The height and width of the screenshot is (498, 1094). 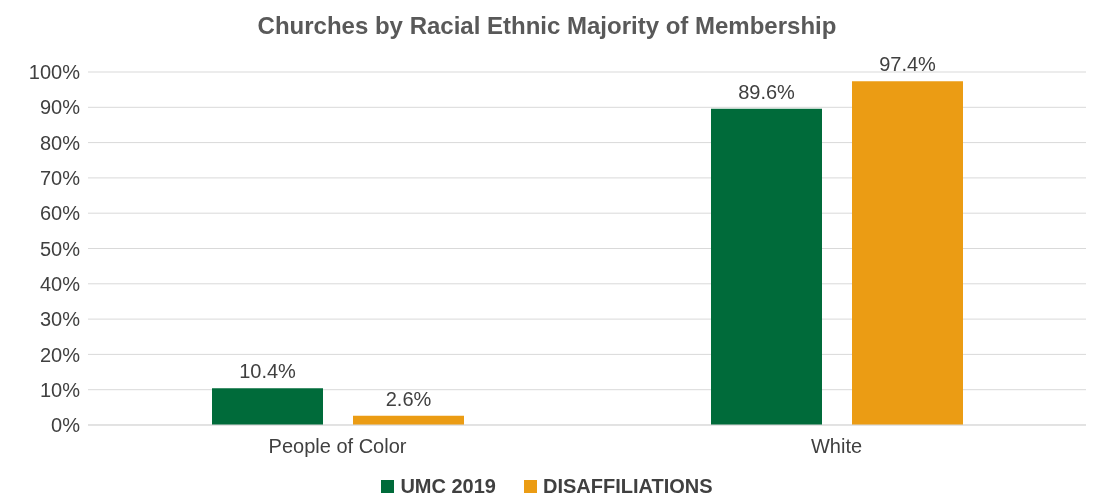 What do you see at coordinates (408, 398) in the screenshot?
I see `data-label: 2.6%` at bounding box center [408, 398].